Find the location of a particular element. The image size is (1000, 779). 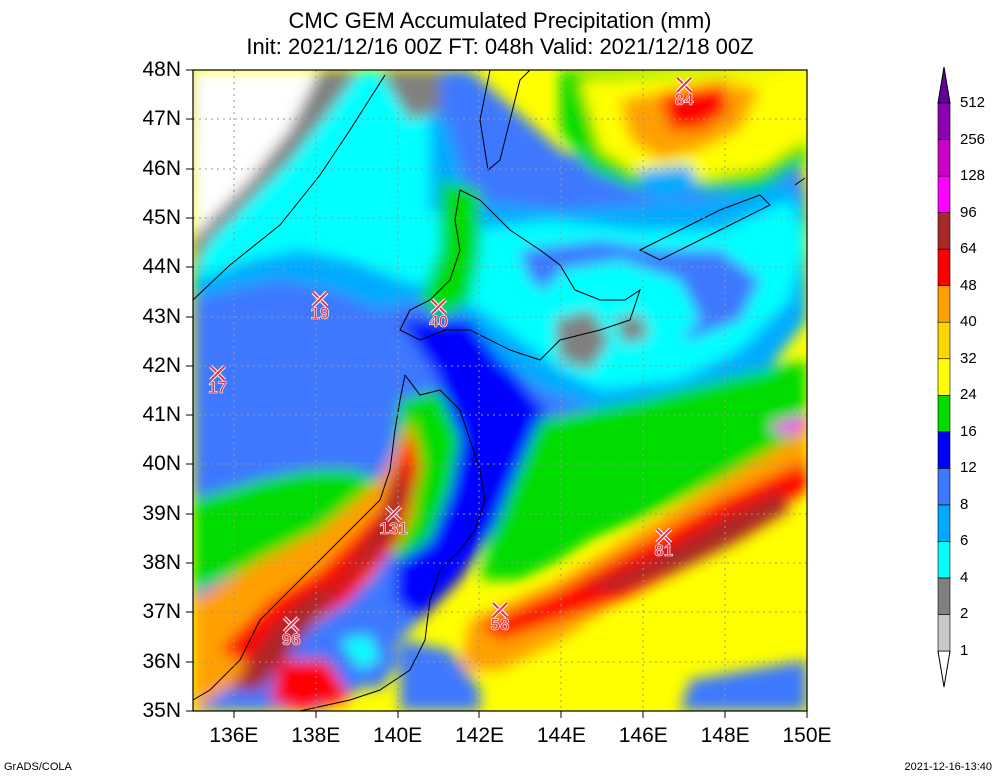

lat-label: 46N is located at coordinates (161, 168).